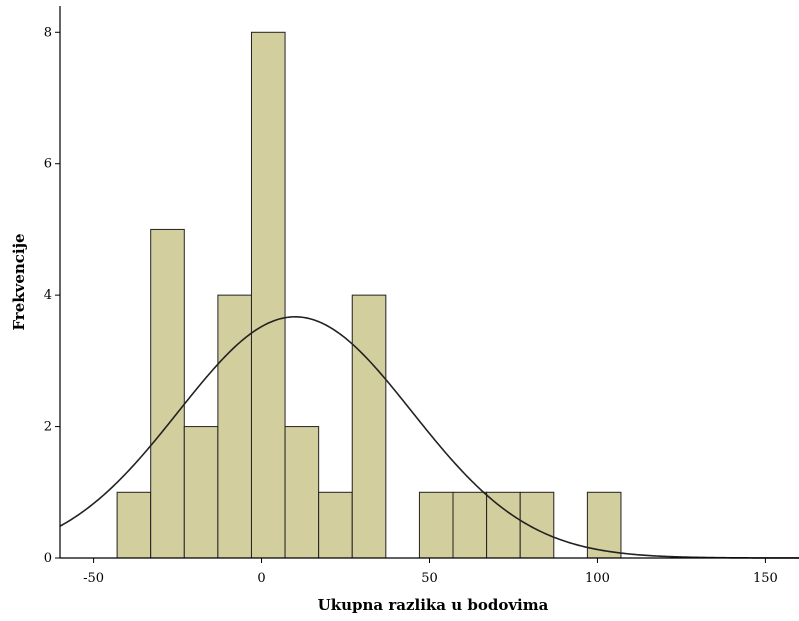 The height and width of the screenshot is (621, 799). I want to click on x-axis-ticks: -50 0 50 100 150, so click(430, 572).